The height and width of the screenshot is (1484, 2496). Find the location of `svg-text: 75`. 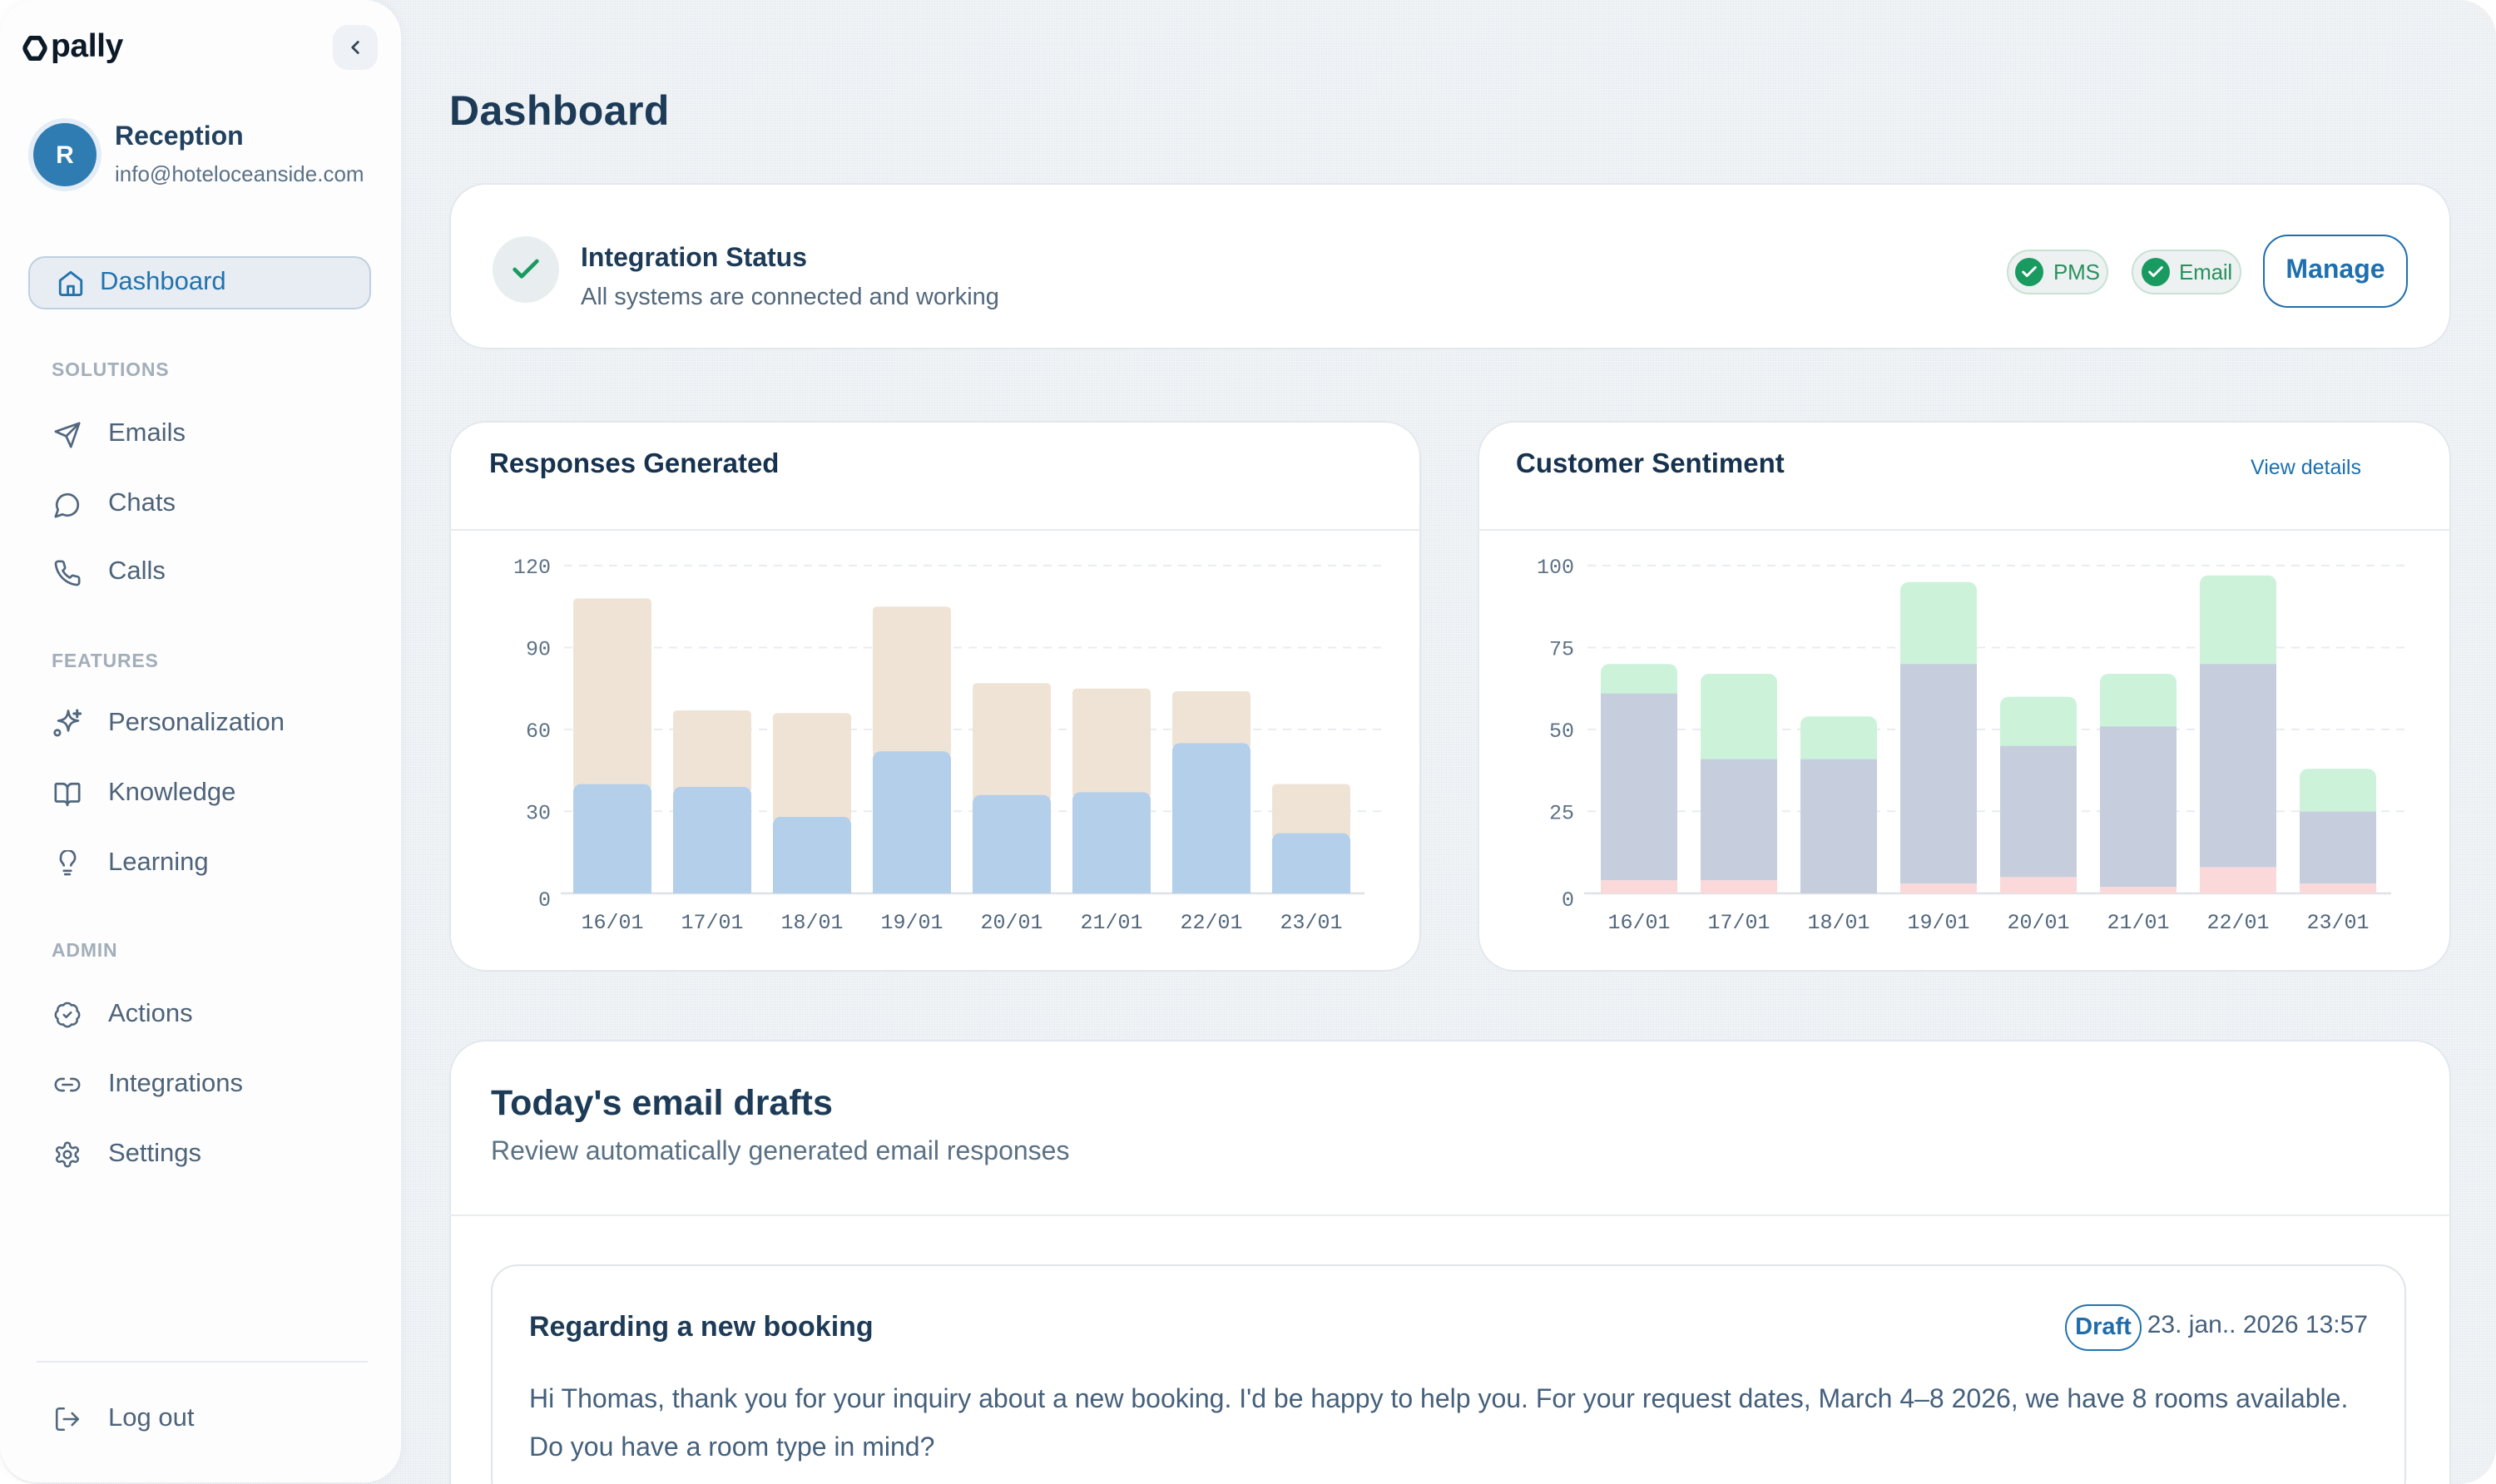

svg-text: 75 is located at coordinates (1561, 650).